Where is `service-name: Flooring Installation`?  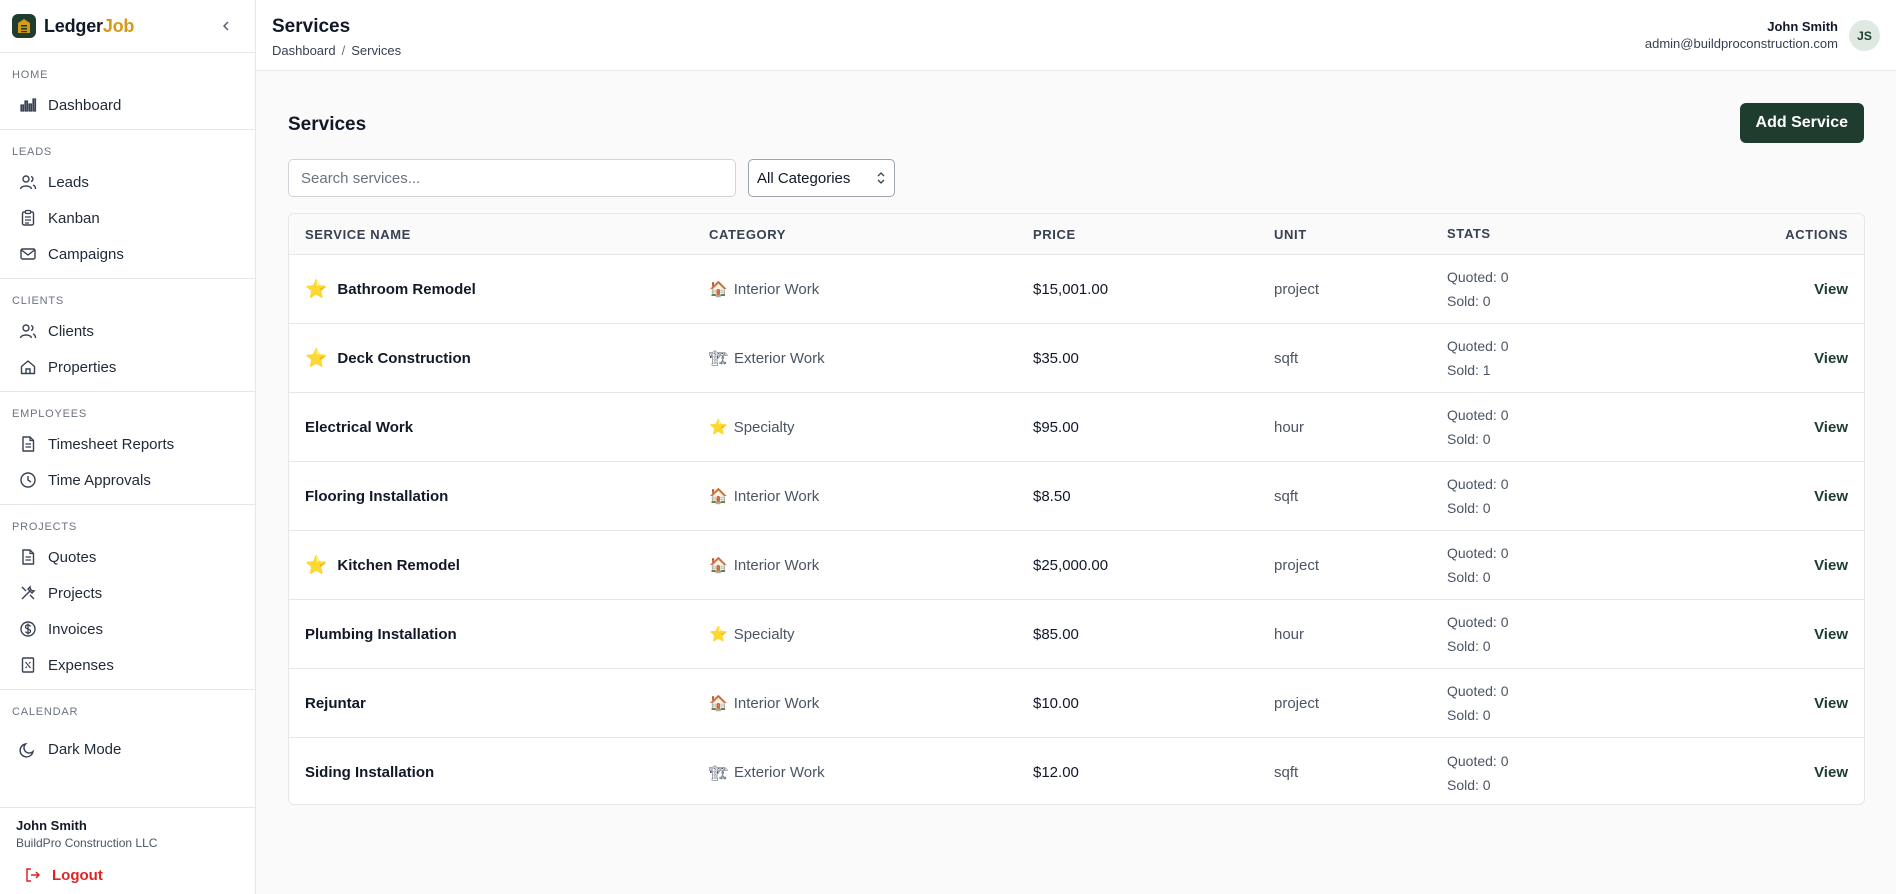 service-name: Flooring Installation is located at coordinates (377, 496).